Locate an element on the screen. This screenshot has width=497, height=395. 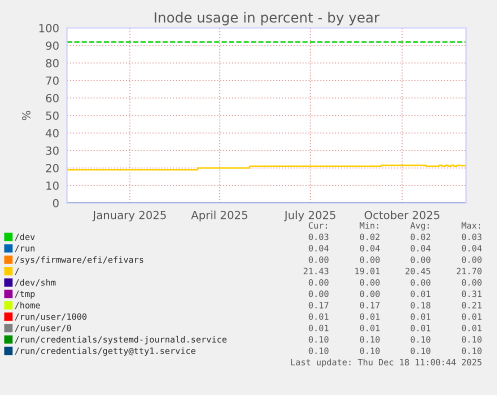
x-tick-label: April 2025 is located at coordinates (219, 216).